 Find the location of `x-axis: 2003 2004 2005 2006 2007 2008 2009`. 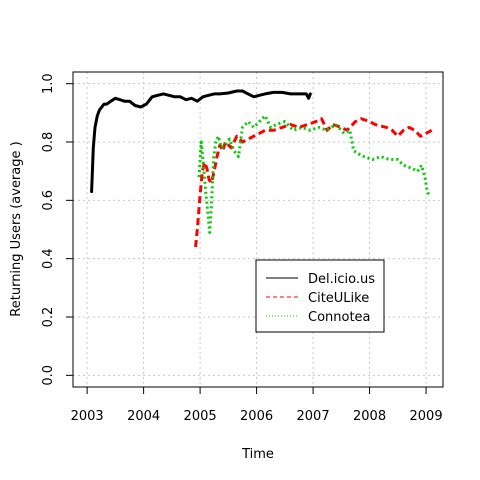

x-axis: 2003 2004 2005 2006 2007 2008 2009 is located at coordinates (257, 405).